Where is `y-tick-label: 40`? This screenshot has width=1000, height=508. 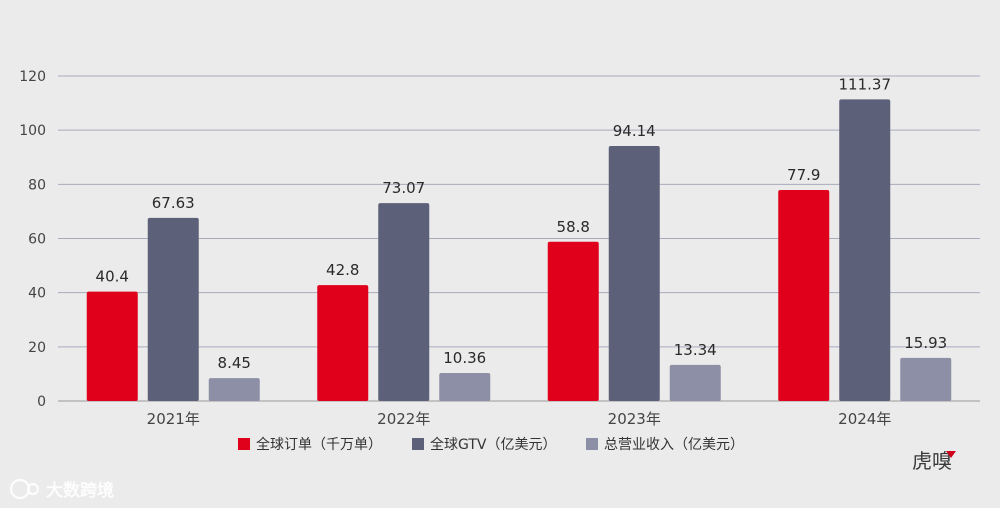
y-tick-label: 40 is located at coordinates (37, 294).